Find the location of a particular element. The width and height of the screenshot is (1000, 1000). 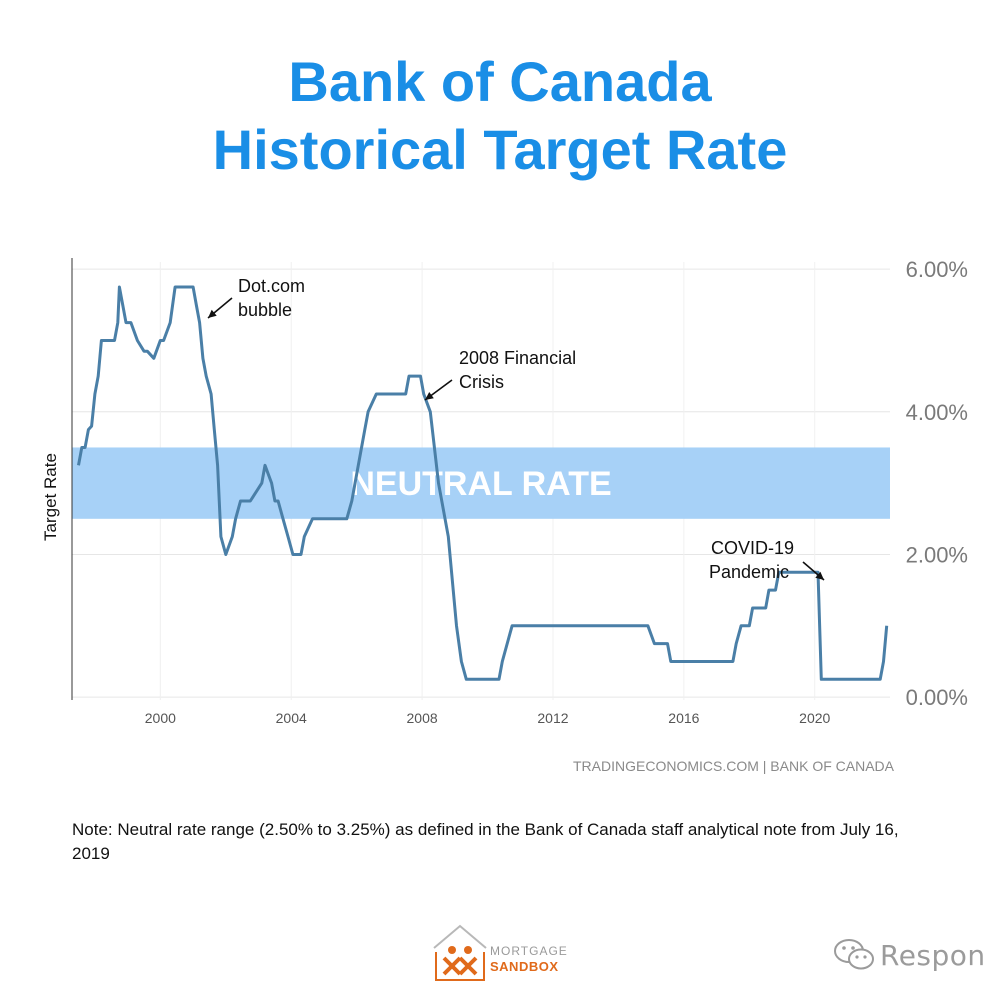

annotation-1-arrow-head is located at coordinates (429, 396).